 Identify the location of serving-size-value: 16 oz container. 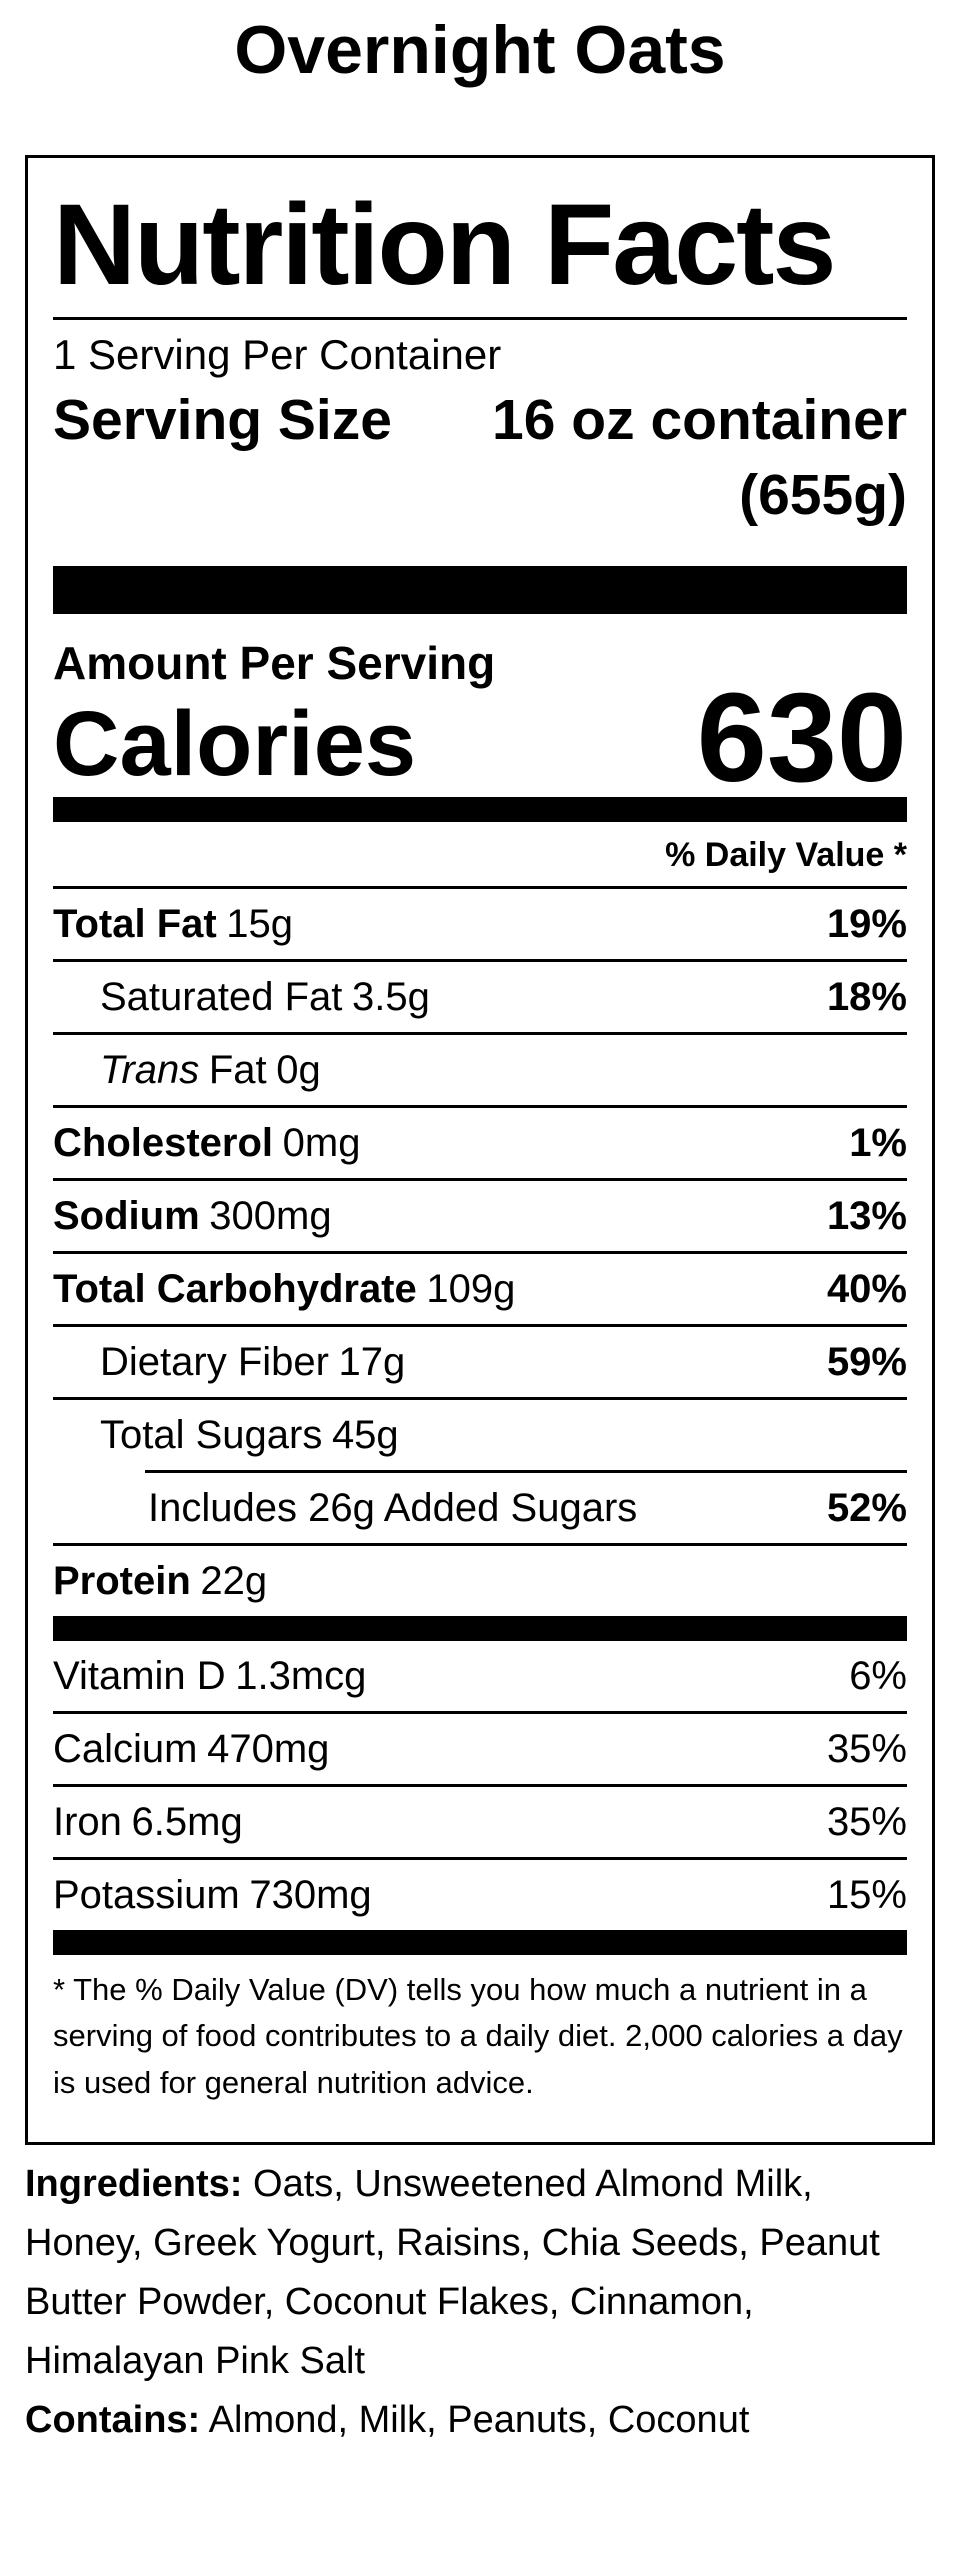
(699, 420).